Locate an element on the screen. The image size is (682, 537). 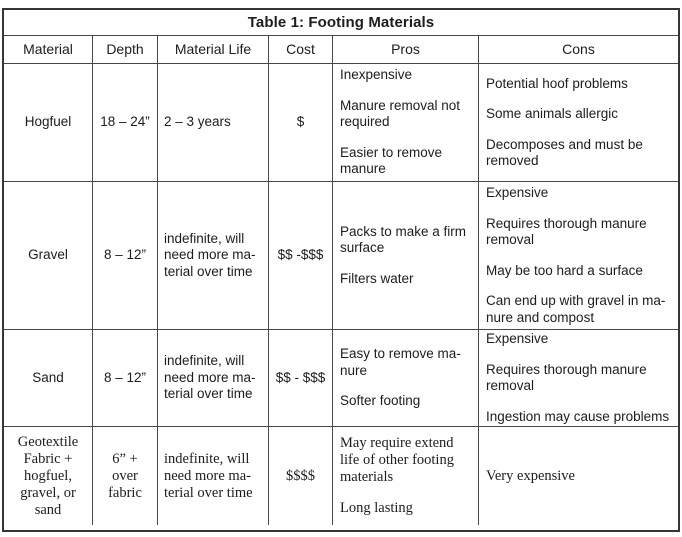
cons-item: Ingestion may cause problems is located at coordinates (578, 416).